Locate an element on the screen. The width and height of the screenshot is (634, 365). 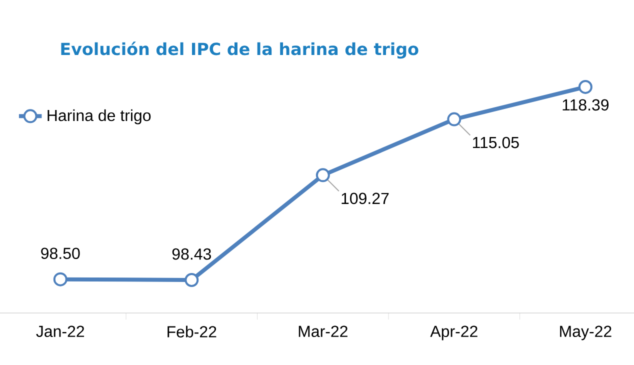
data-label: 98.50 is located at coordinates (60, 254).